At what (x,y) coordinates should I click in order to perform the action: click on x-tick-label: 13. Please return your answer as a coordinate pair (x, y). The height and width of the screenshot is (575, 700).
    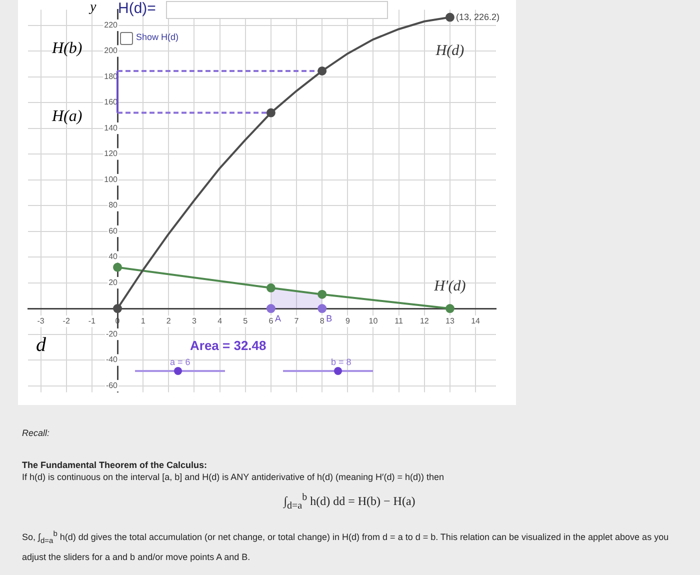
    Looking at the image, I should click on (450, 321).